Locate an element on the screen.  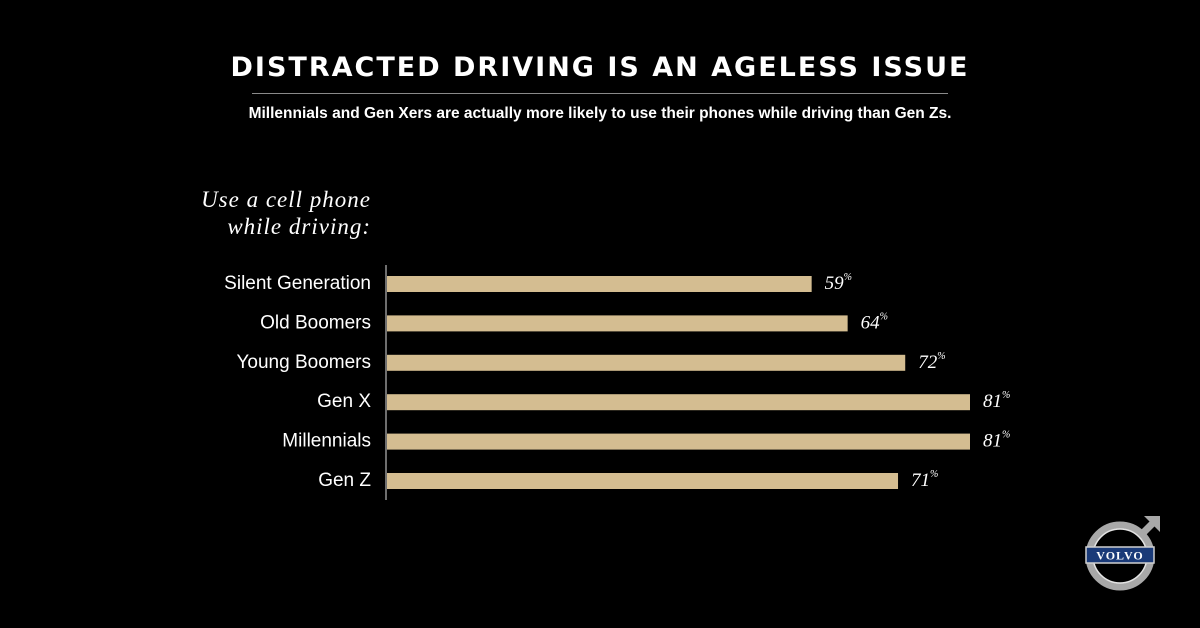
value-label: 59% is located at coordinates (838, 283).